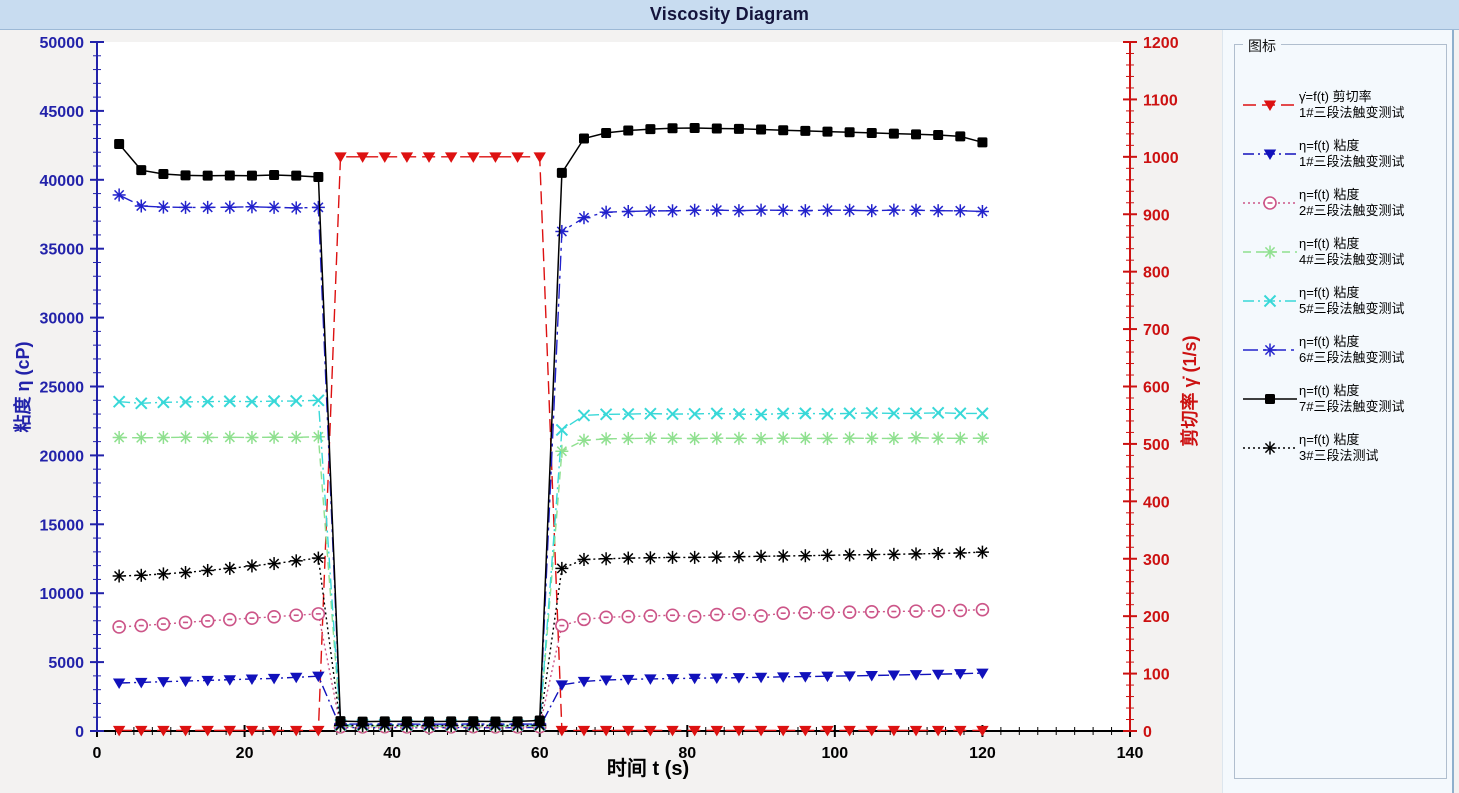 The image size is (1459, 793). I want to click on legend-sample-x-icon, so click(1270, 301).